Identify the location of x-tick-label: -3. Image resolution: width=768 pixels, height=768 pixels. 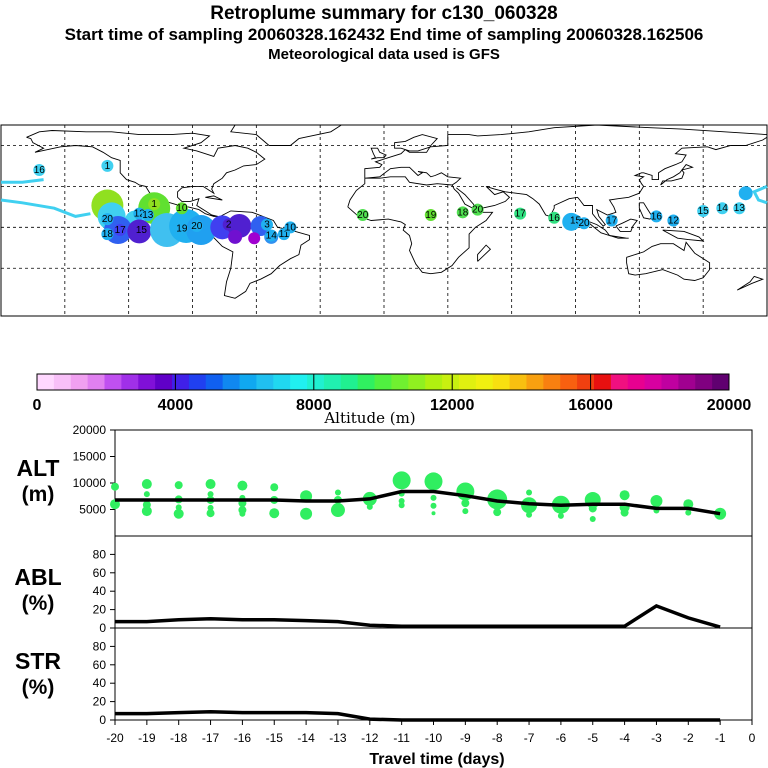
(656, 738).